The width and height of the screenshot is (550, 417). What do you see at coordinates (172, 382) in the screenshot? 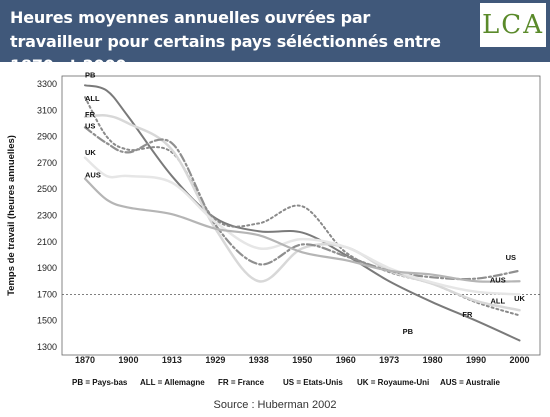
I see `legend-entry: ALL = Allemagne` at bounding box center [172, 382].